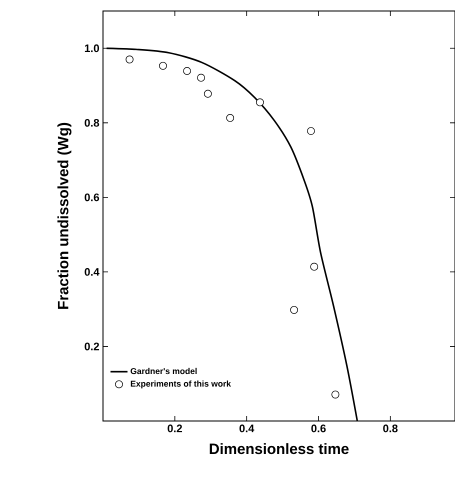  What do you see at coordinates (92, 272) in the screenshot?
I see `y-tick-label: 0.4` at bounding box center [92, 272].